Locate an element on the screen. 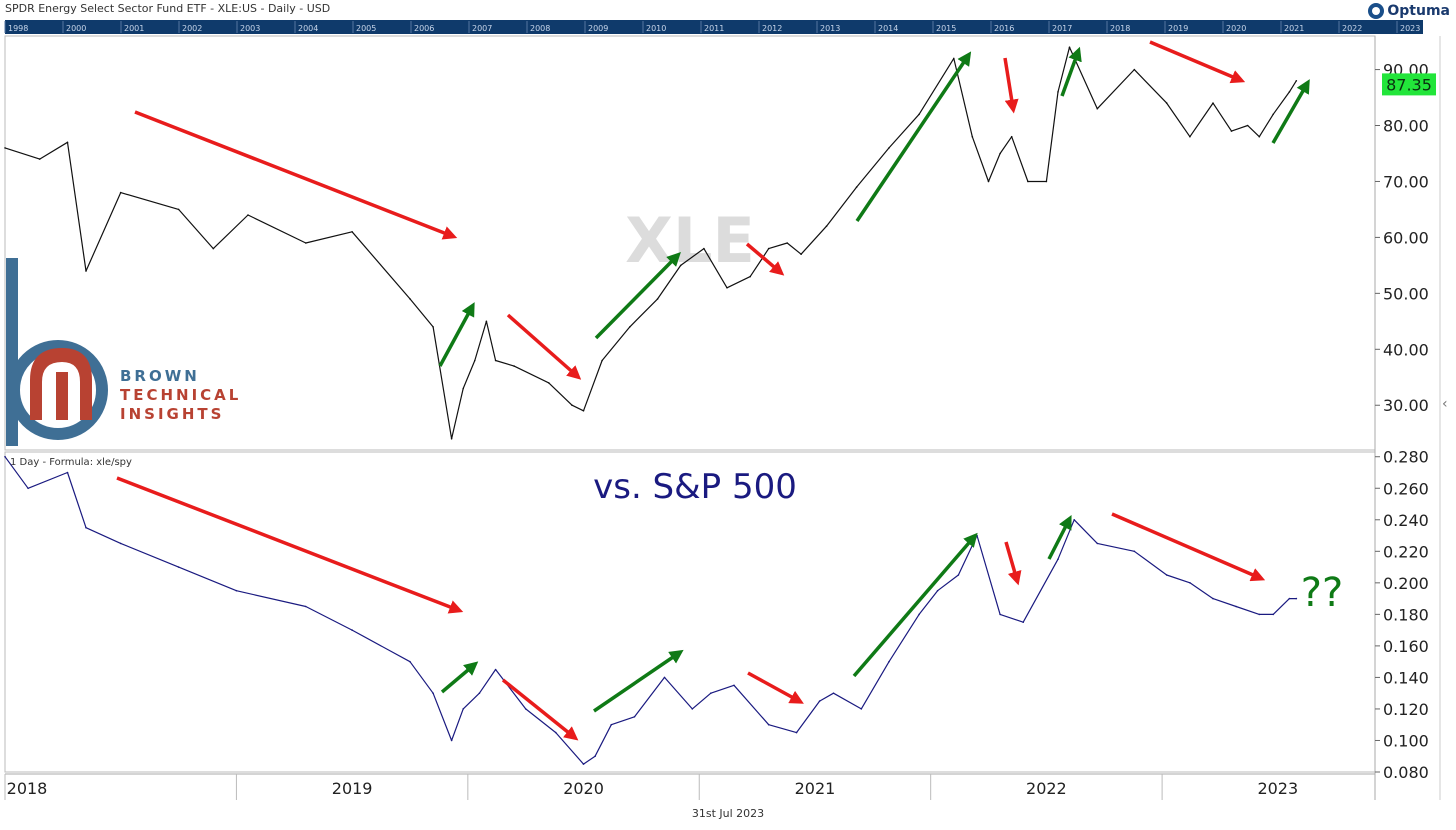 This screenshot has width=1456, height=830. footer-date: 31st Jul 2023 is located at coordinates (728, 813).